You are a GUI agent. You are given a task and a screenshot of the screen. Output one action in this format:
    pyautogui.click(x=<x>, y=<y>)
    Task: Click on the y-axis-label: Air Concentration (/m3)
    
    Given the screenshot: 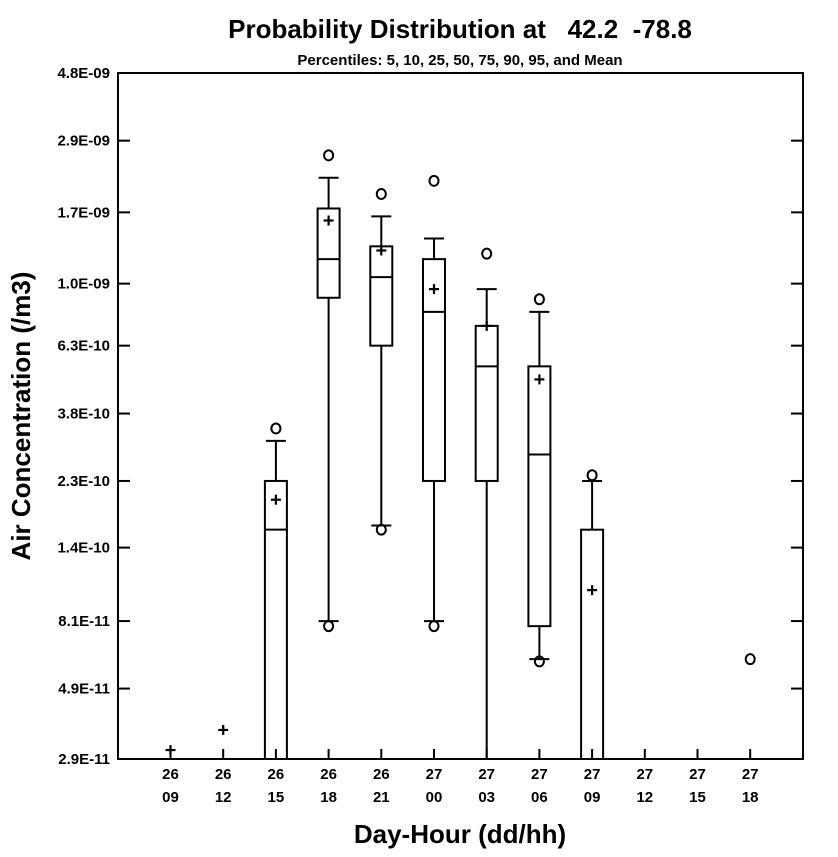 What is the action you would take?
    pyautogui.click(x=21, y=416)
    